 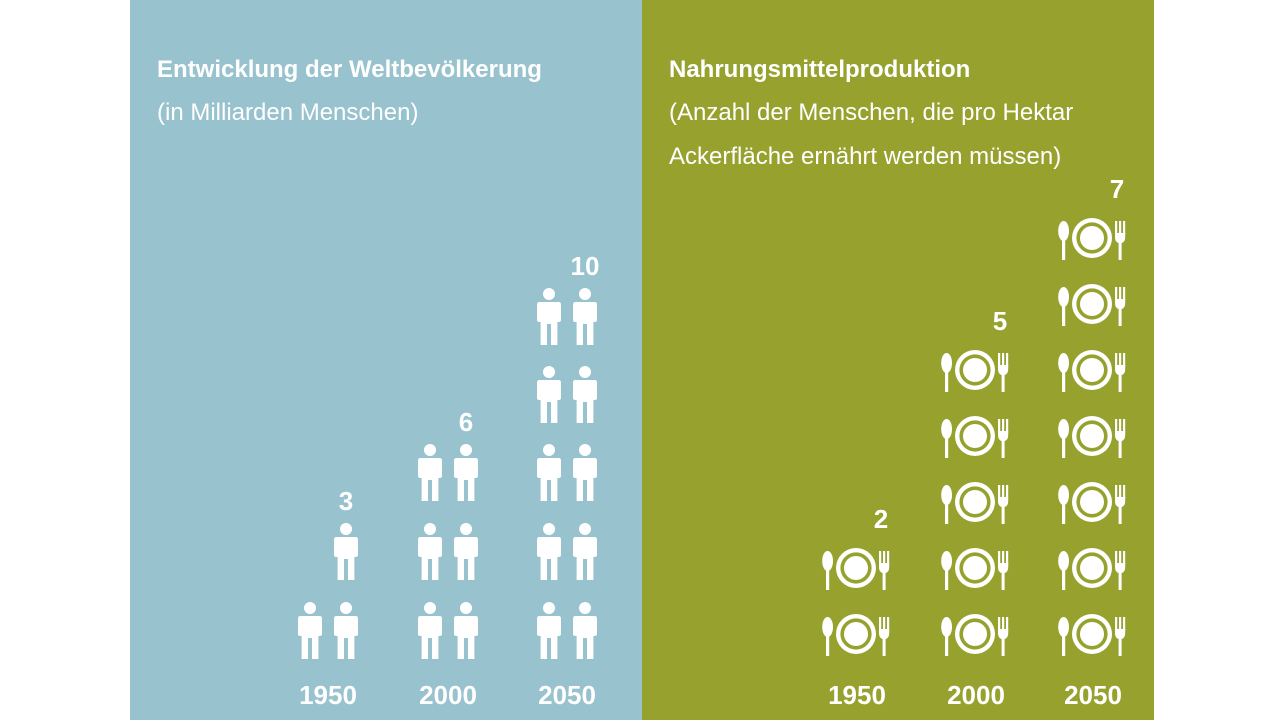 What do you see at coordinates (820, 69) in the screenshot?
I see `chart-title: Nahrungsmittelproduktion` at bounding box center [820, 69].